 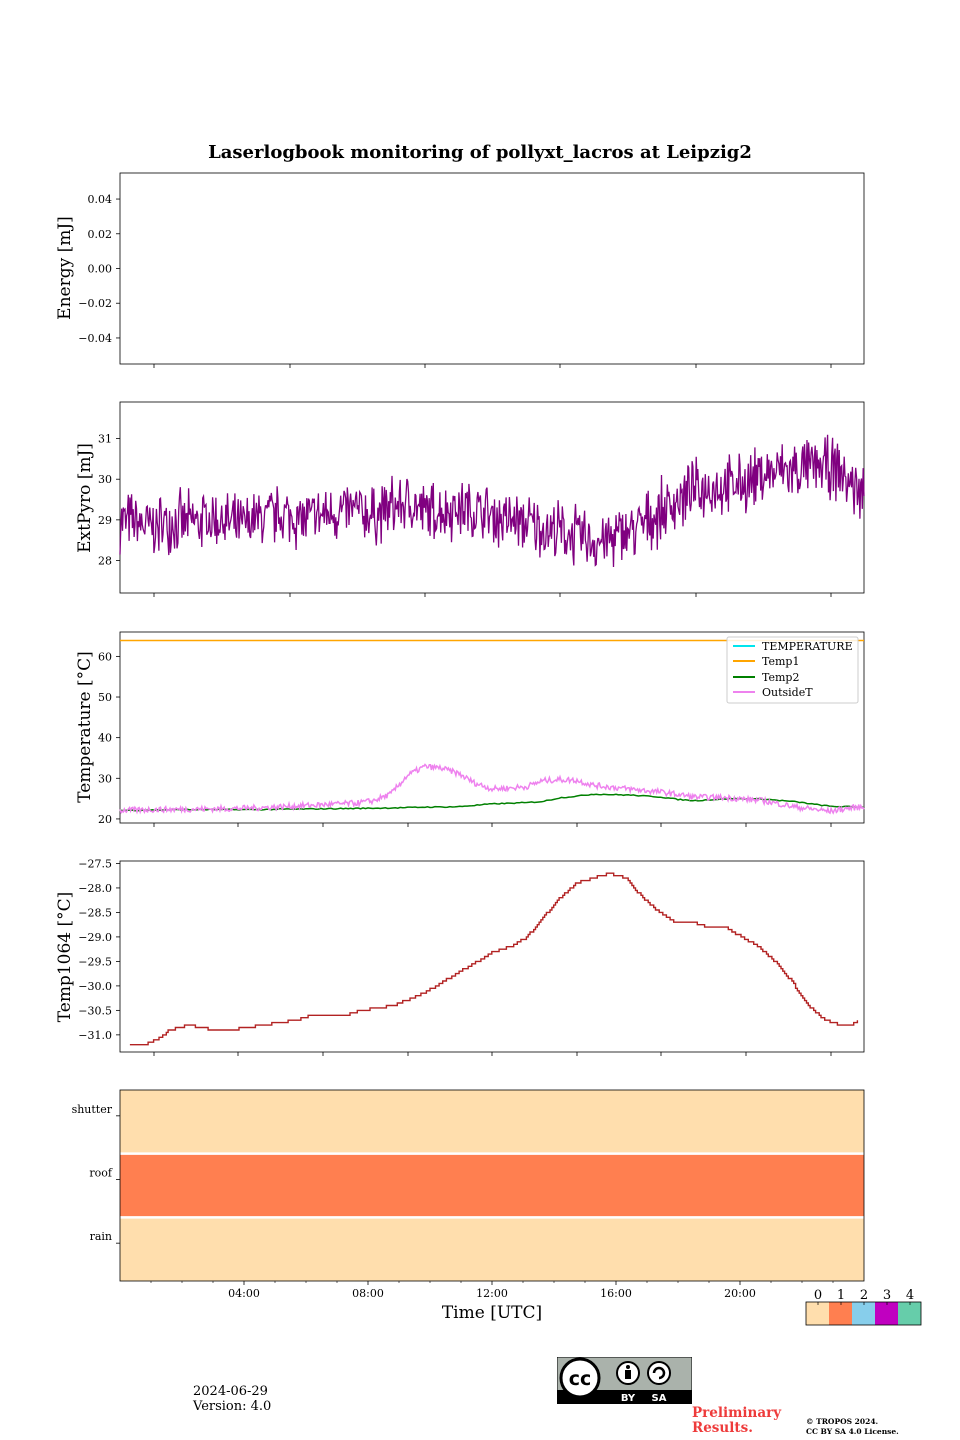 What do you see at coordinates (65, 268) in the screenshot?
I see `energy-ylabel: Energy [mJ]` at bounding box center [65, 268].